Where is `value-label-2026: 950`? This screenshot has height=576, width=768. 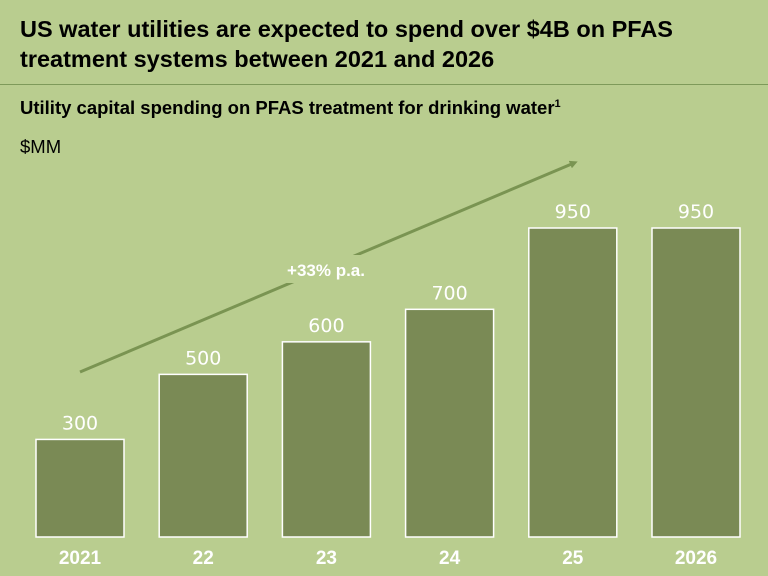
value-label-2026: 950 is located at coordinates (696, 212).